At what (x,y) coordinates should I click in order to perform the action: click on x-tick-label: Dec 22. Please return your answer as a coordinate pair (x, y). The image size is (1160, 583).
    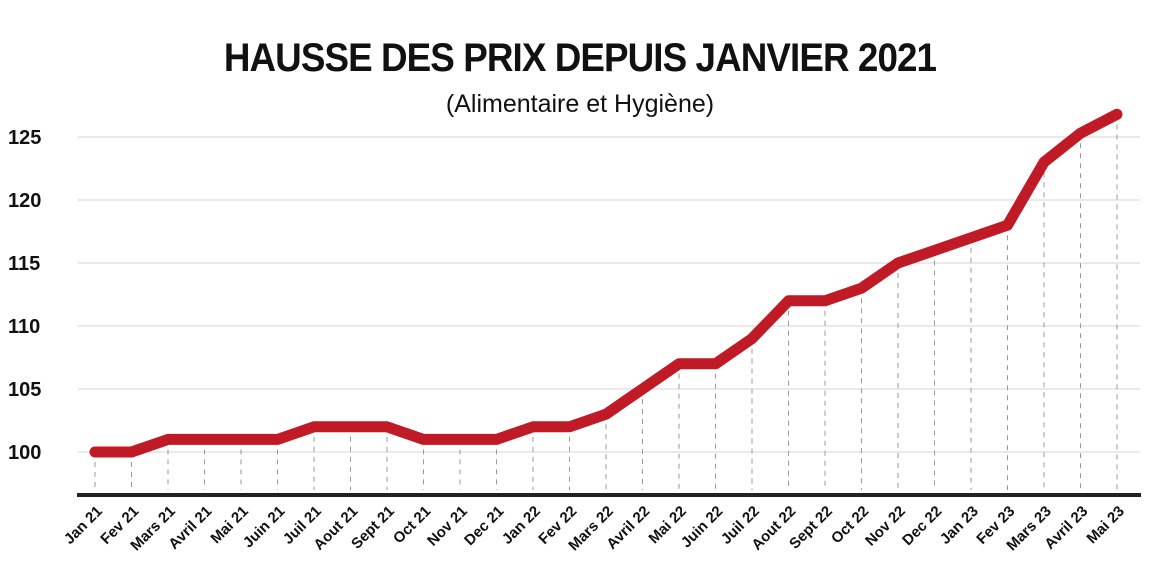
    Looking at the image, I should click on (922, 526).